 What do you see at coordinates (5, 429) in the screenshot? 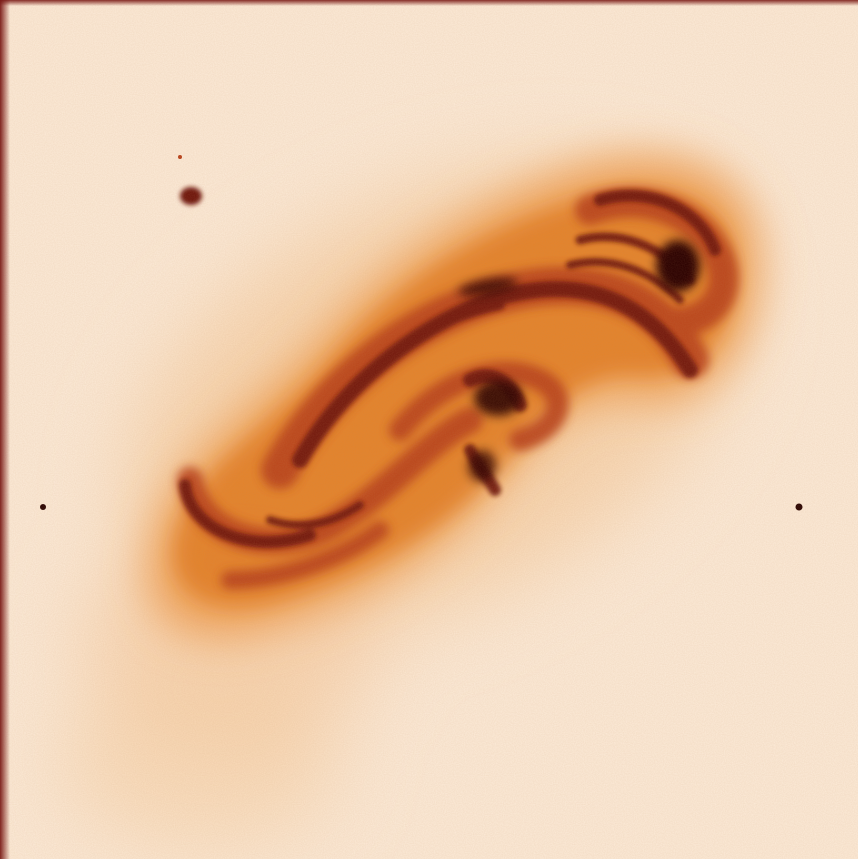
I see `left-edge` at bounding box center [5, 429].